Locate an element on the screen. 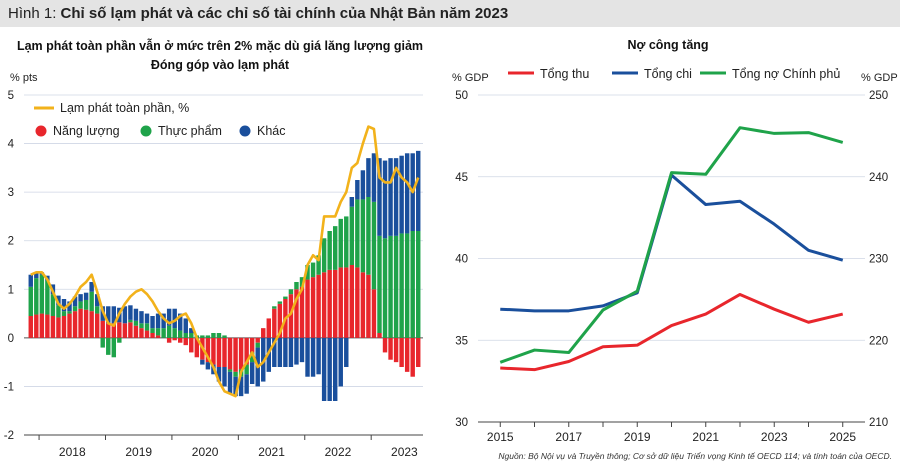 Image resolution: width=900 pixels, height=466 pixels. y-tick-label: 4 is located at coordinates (11, 145).